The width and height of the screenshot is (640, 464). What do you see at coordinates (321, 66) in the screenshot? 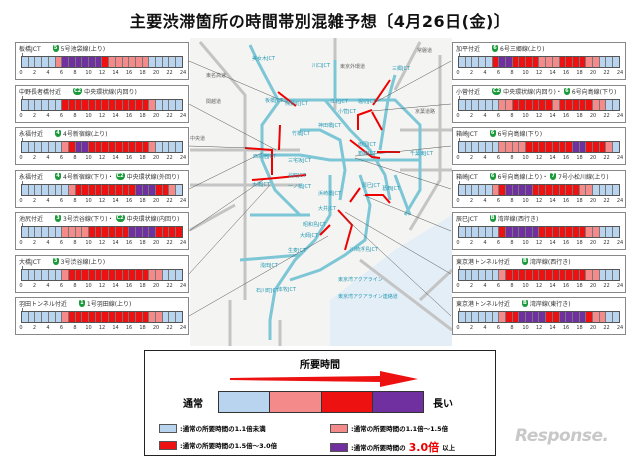
I see `map-label: 川口JCT` at bounding box center [321, 66].